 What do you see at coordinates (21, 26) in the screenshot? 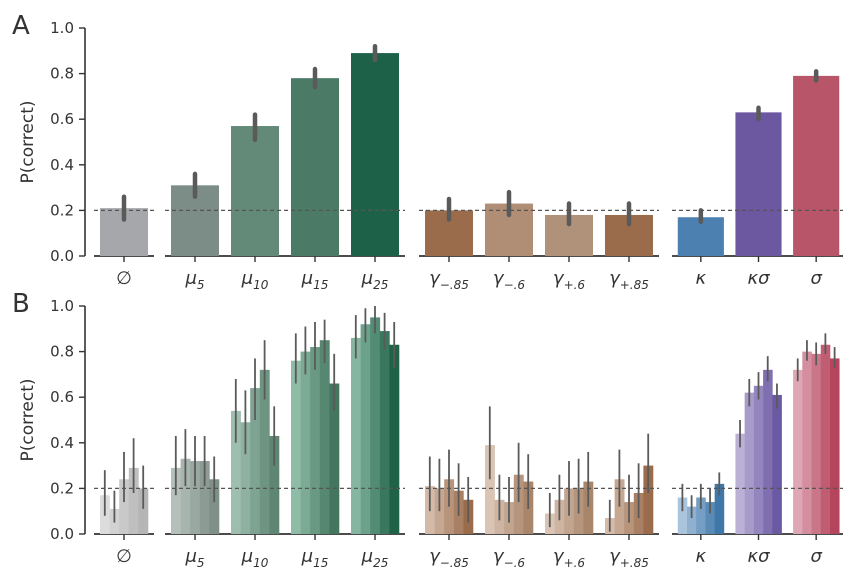
I see `panel-label: A` at bounding box center [21, 26].